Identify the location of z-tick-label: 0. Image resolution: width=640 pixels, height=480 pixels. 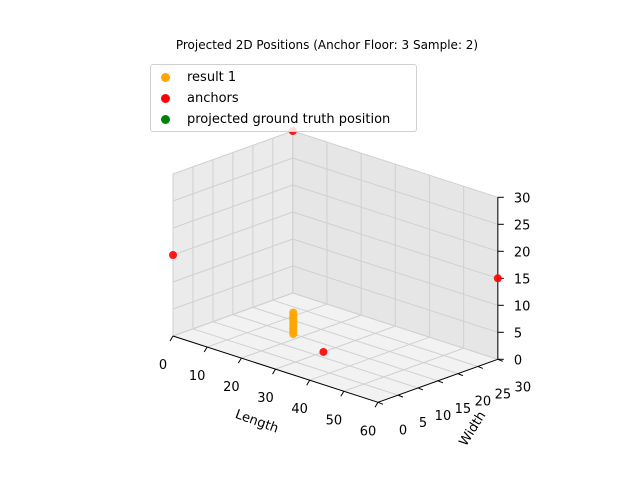
(518, 360).